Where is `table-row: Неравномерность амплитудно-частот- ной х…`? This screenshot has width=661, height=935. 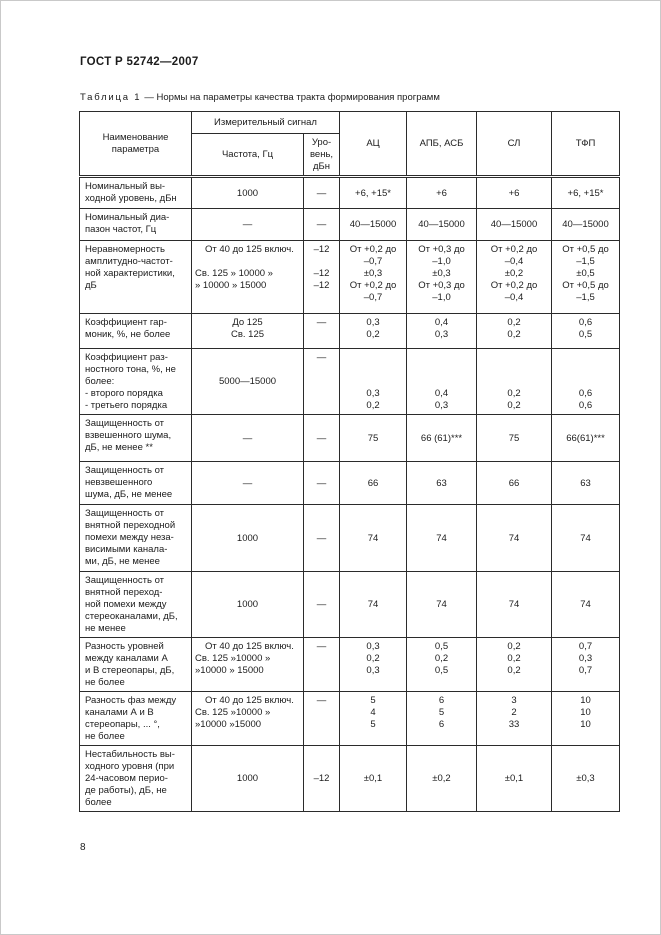
table-row: Неравномерность амплитудно-частот- ной х… is located at coordinates (350, 277).